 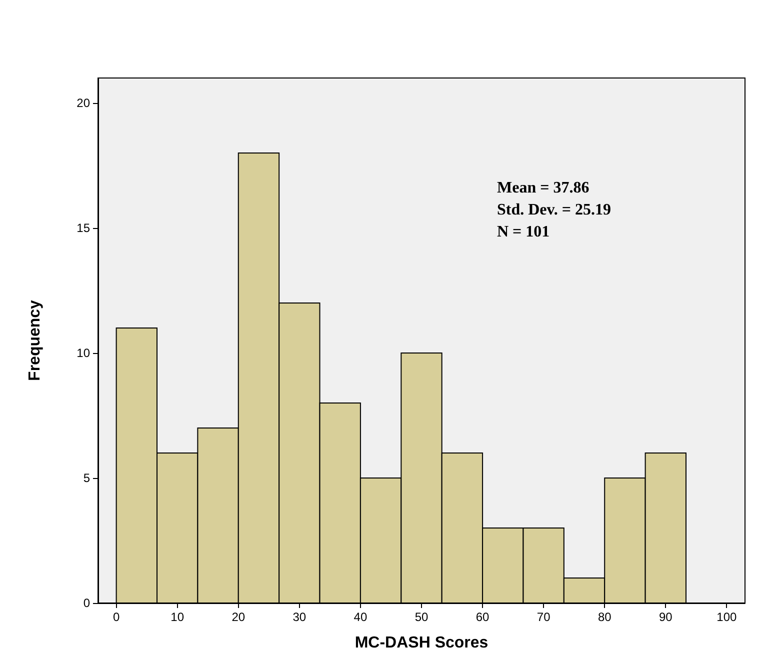 I want to click on x-axis-title: MC-DASH Scores, so click(x=421, y=643).